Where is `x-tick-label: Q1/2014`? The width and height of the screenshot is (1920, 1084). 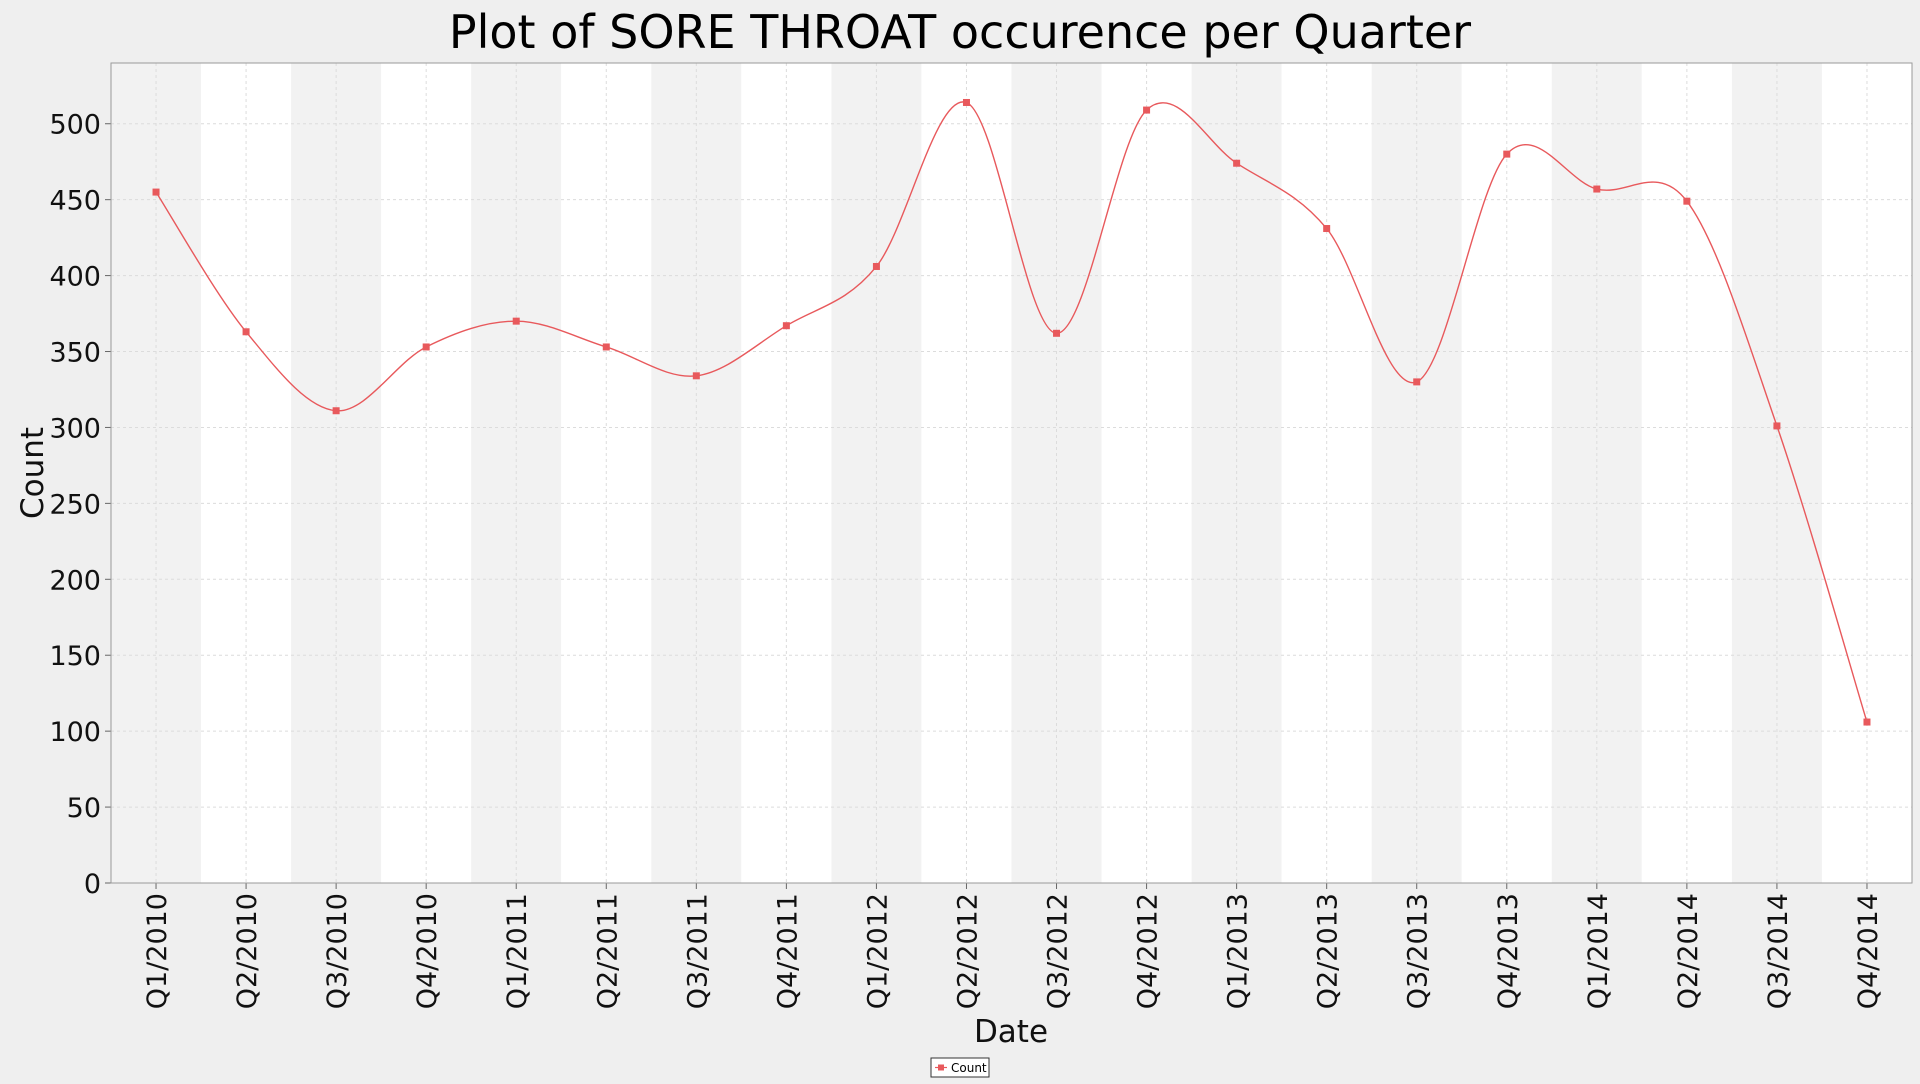
x-tick-label: Q1/2014 is located at coordinates (1598, 951).